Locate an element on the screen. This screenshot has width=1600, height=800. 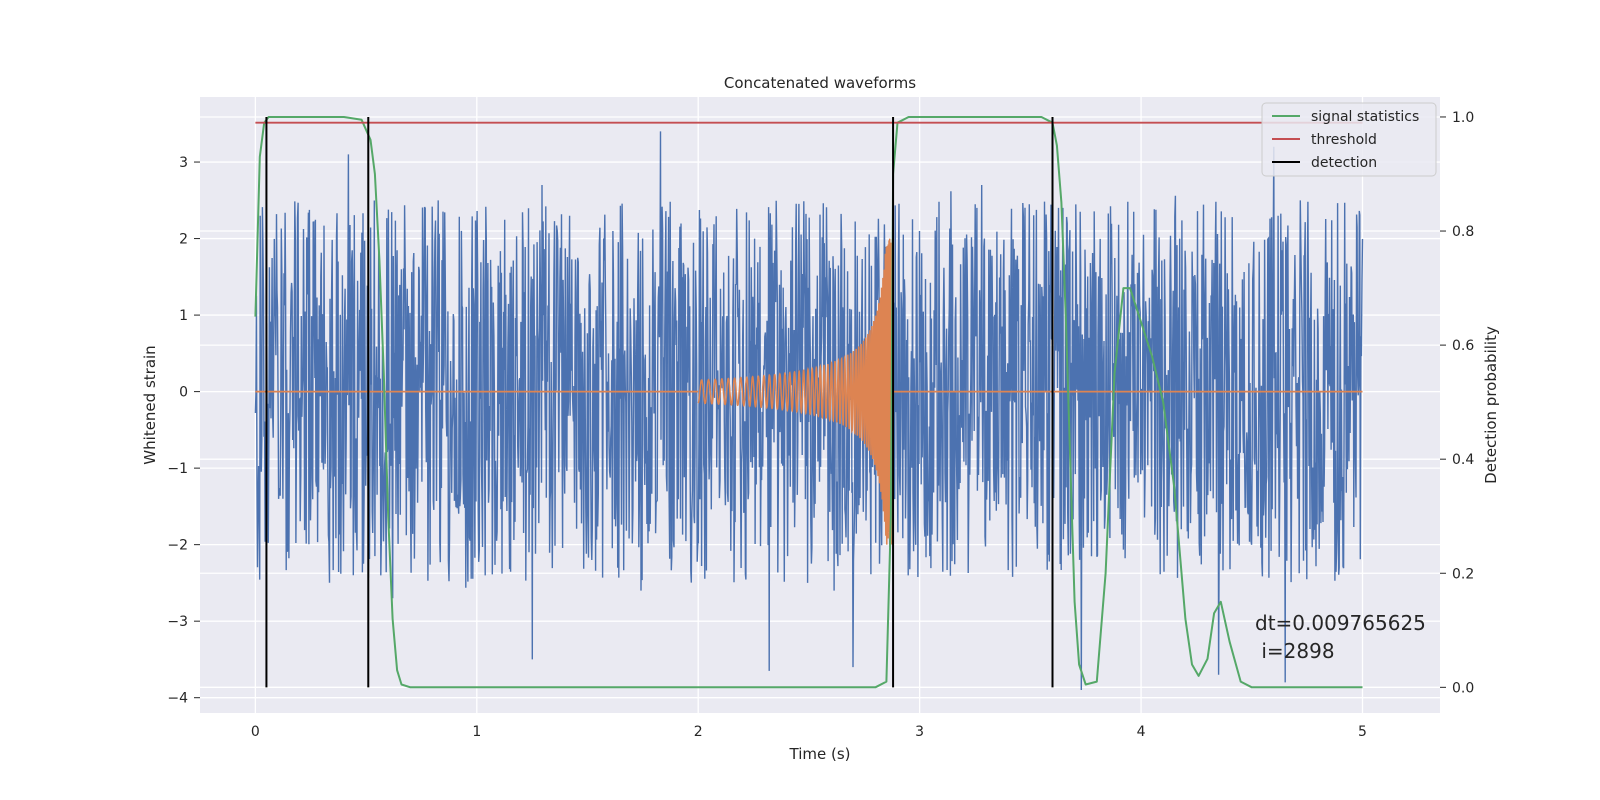
y-tick-label: −2 is located at coordinates (177, 546).